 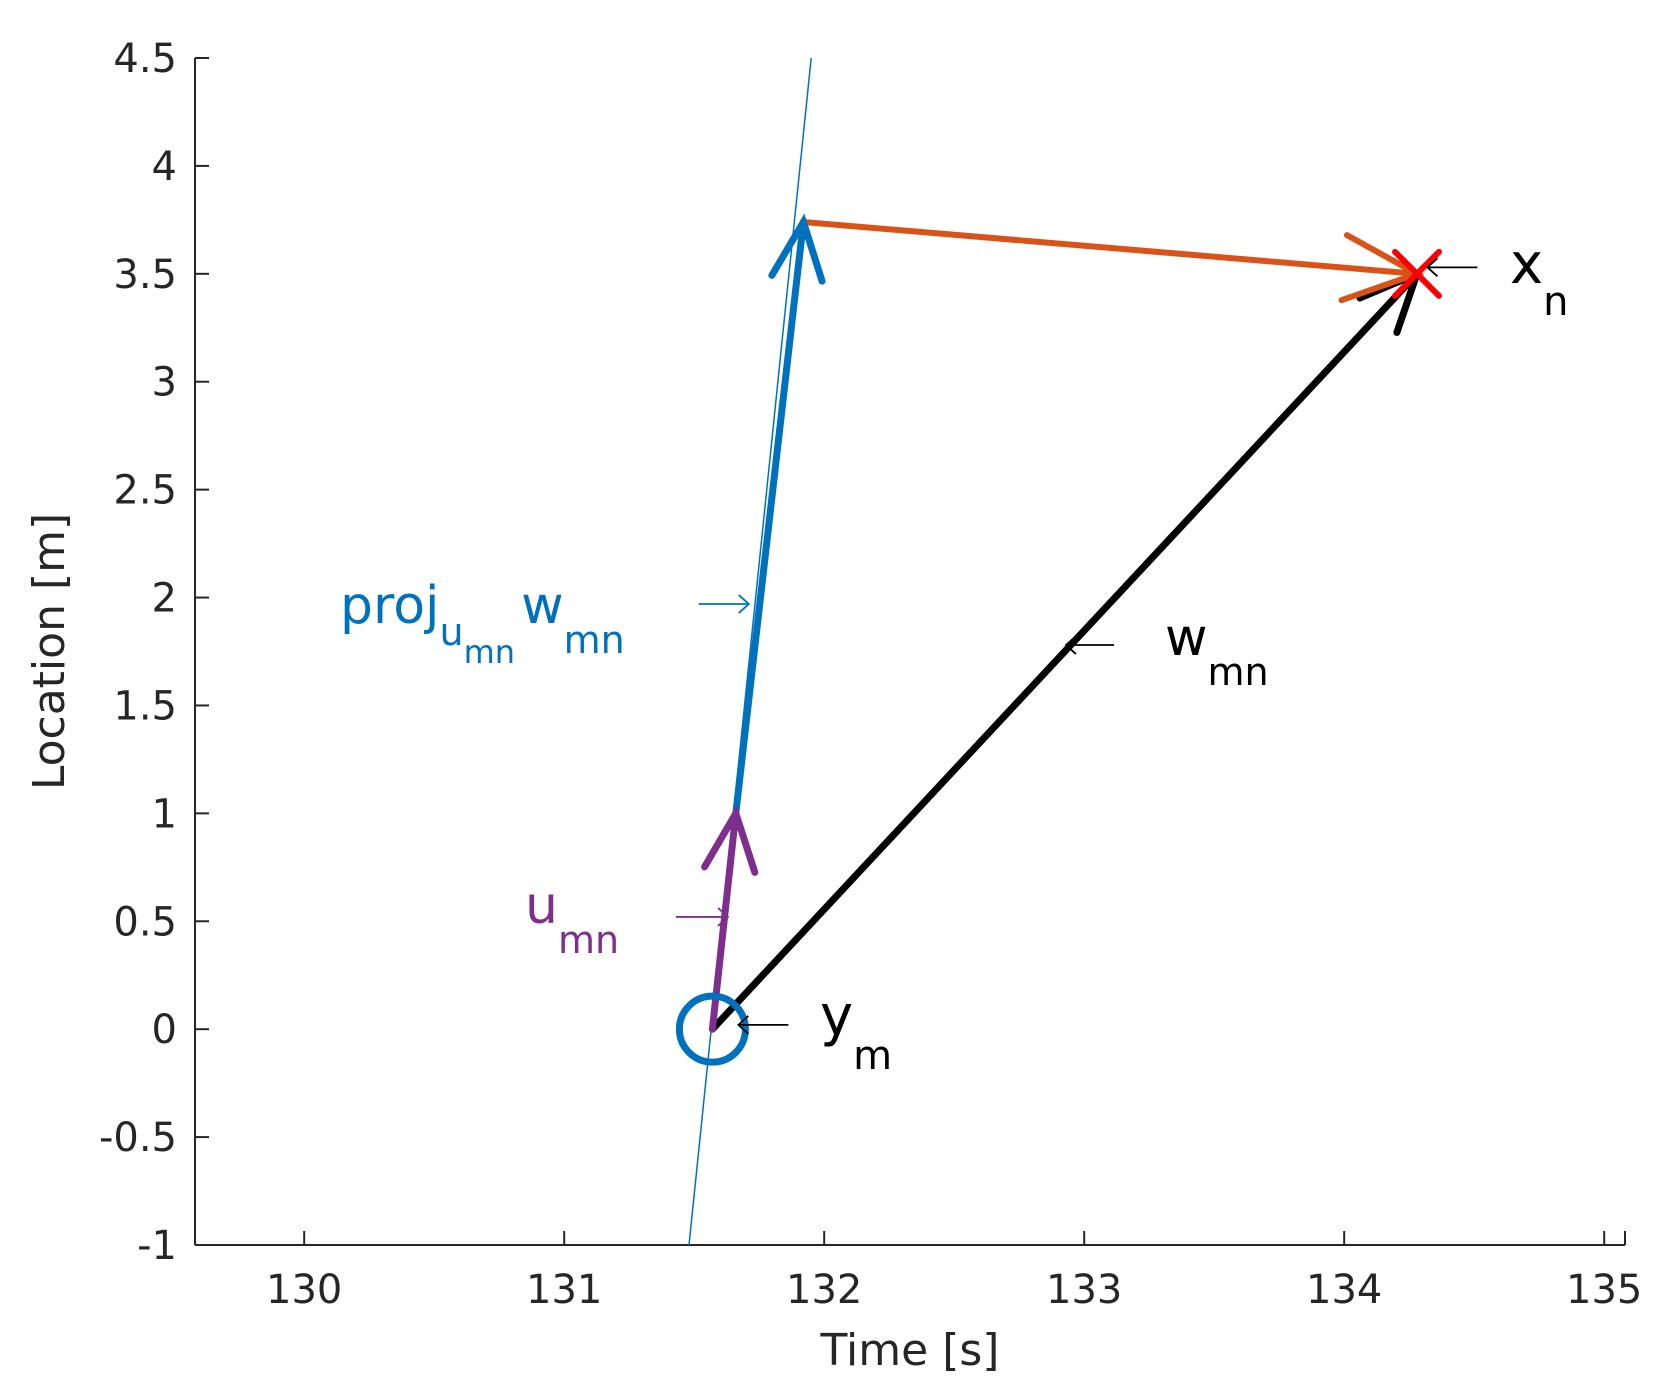 What do you see at coordinates (541, 906) in the screenshot?
I see `u-label-part: u` at bounding box center [541, 906].